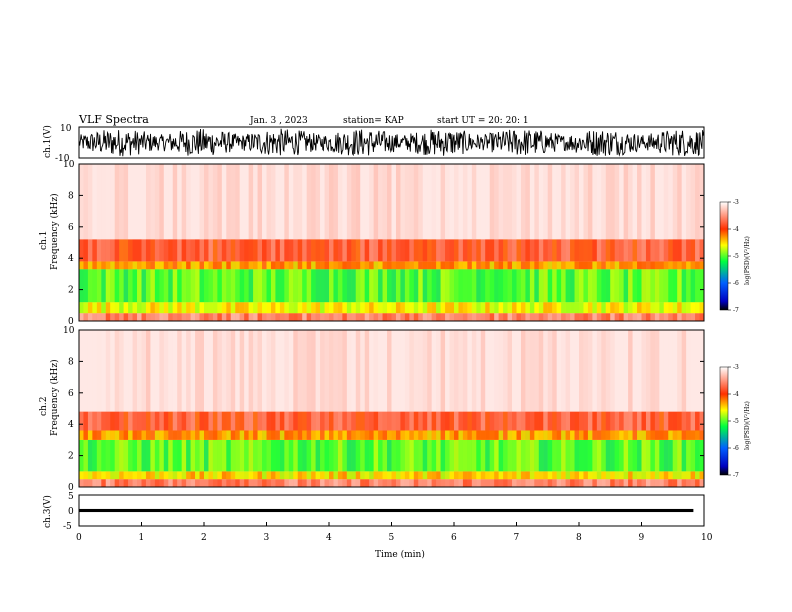 This screenshot has height=612, width=792. Describe the element at coordinates (736, 283) in the screenshot. I see `colorbar-tick-label: -6` at that location.